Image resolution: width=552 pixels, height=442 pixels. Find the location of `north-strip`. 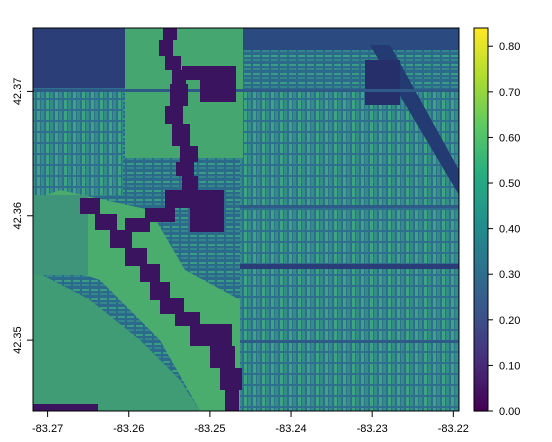

north-strip is located at coordinates (349, 39).